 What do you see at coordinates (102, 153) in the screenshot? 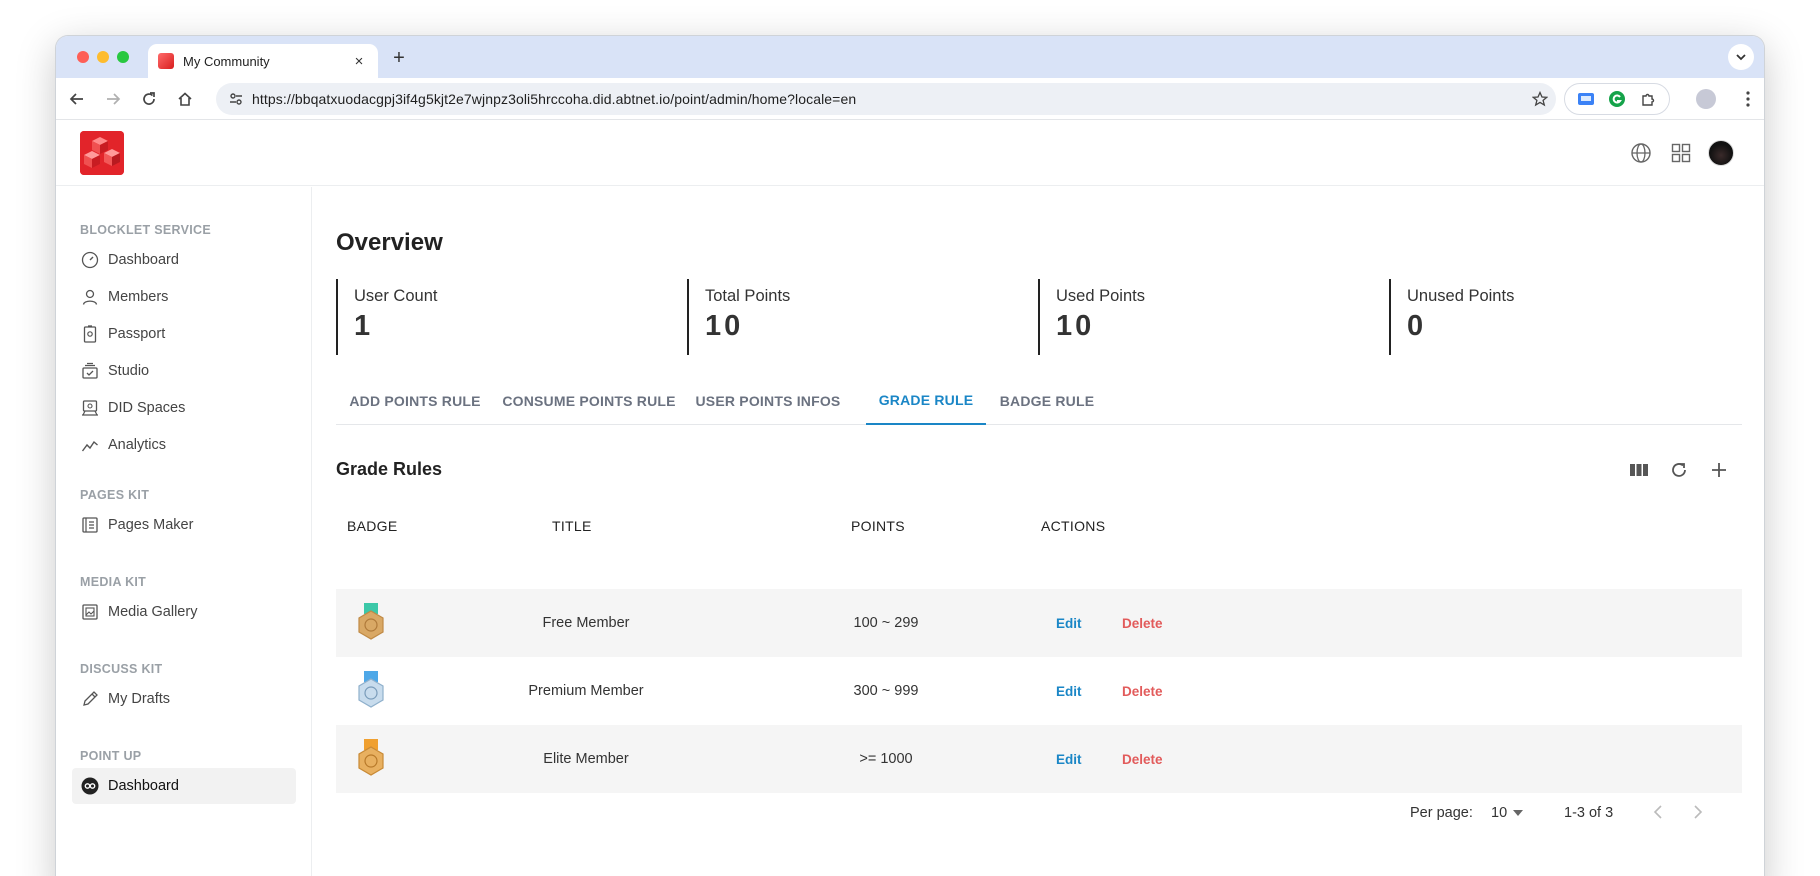
I see `app-logo` at bounding box center [102, 153].